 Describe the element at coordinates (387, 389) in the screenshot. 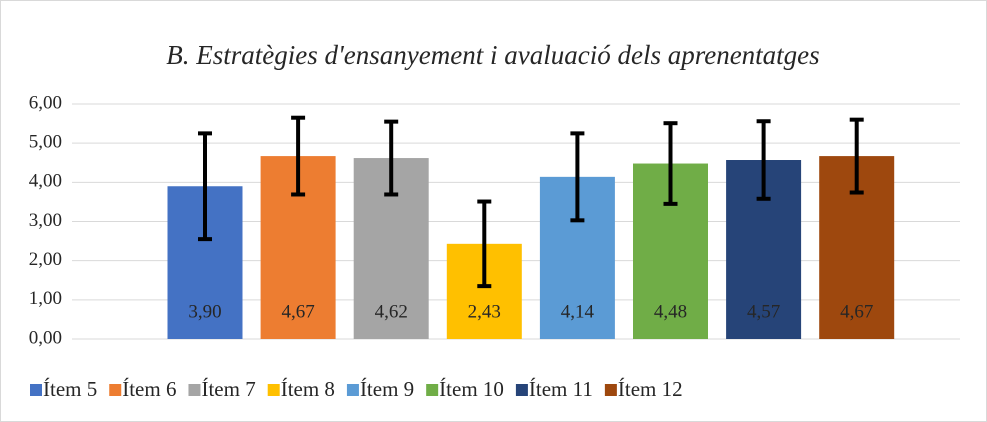

I see `legend-label: Ítem 9` at that location.